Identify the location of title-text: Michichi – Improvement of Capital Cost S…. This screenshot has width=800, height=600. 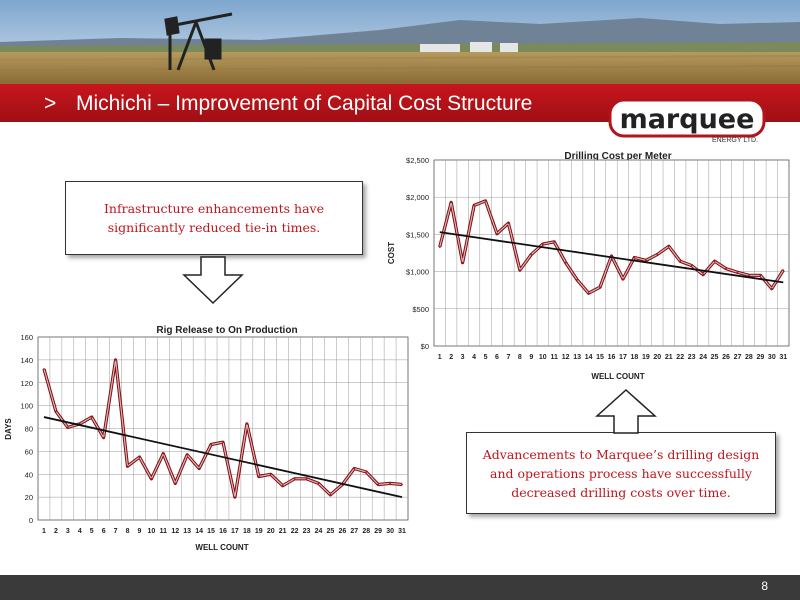
(304, 103).